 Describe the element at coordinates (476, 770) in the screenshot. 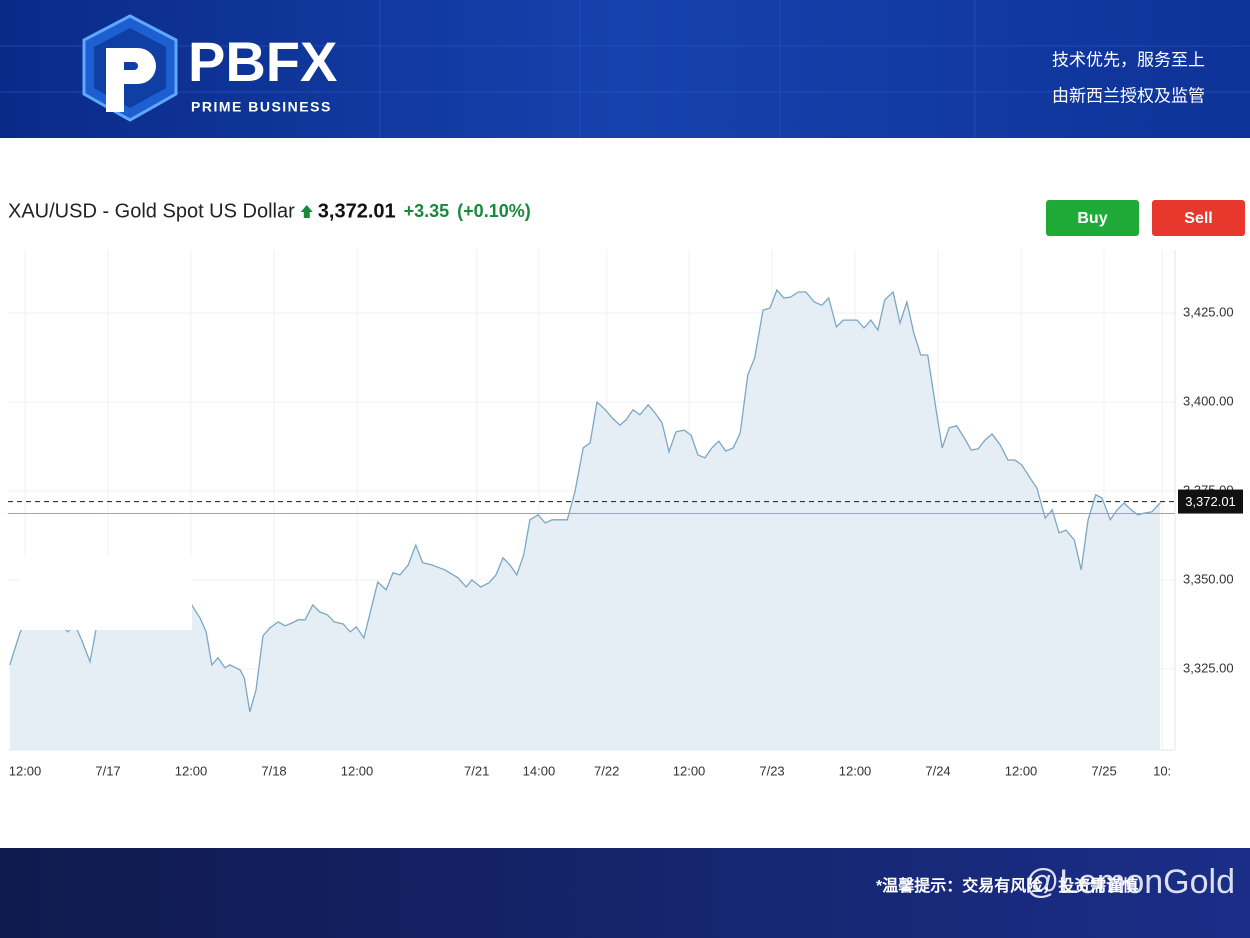

I see `x-tick-label: 7/21` at that location.